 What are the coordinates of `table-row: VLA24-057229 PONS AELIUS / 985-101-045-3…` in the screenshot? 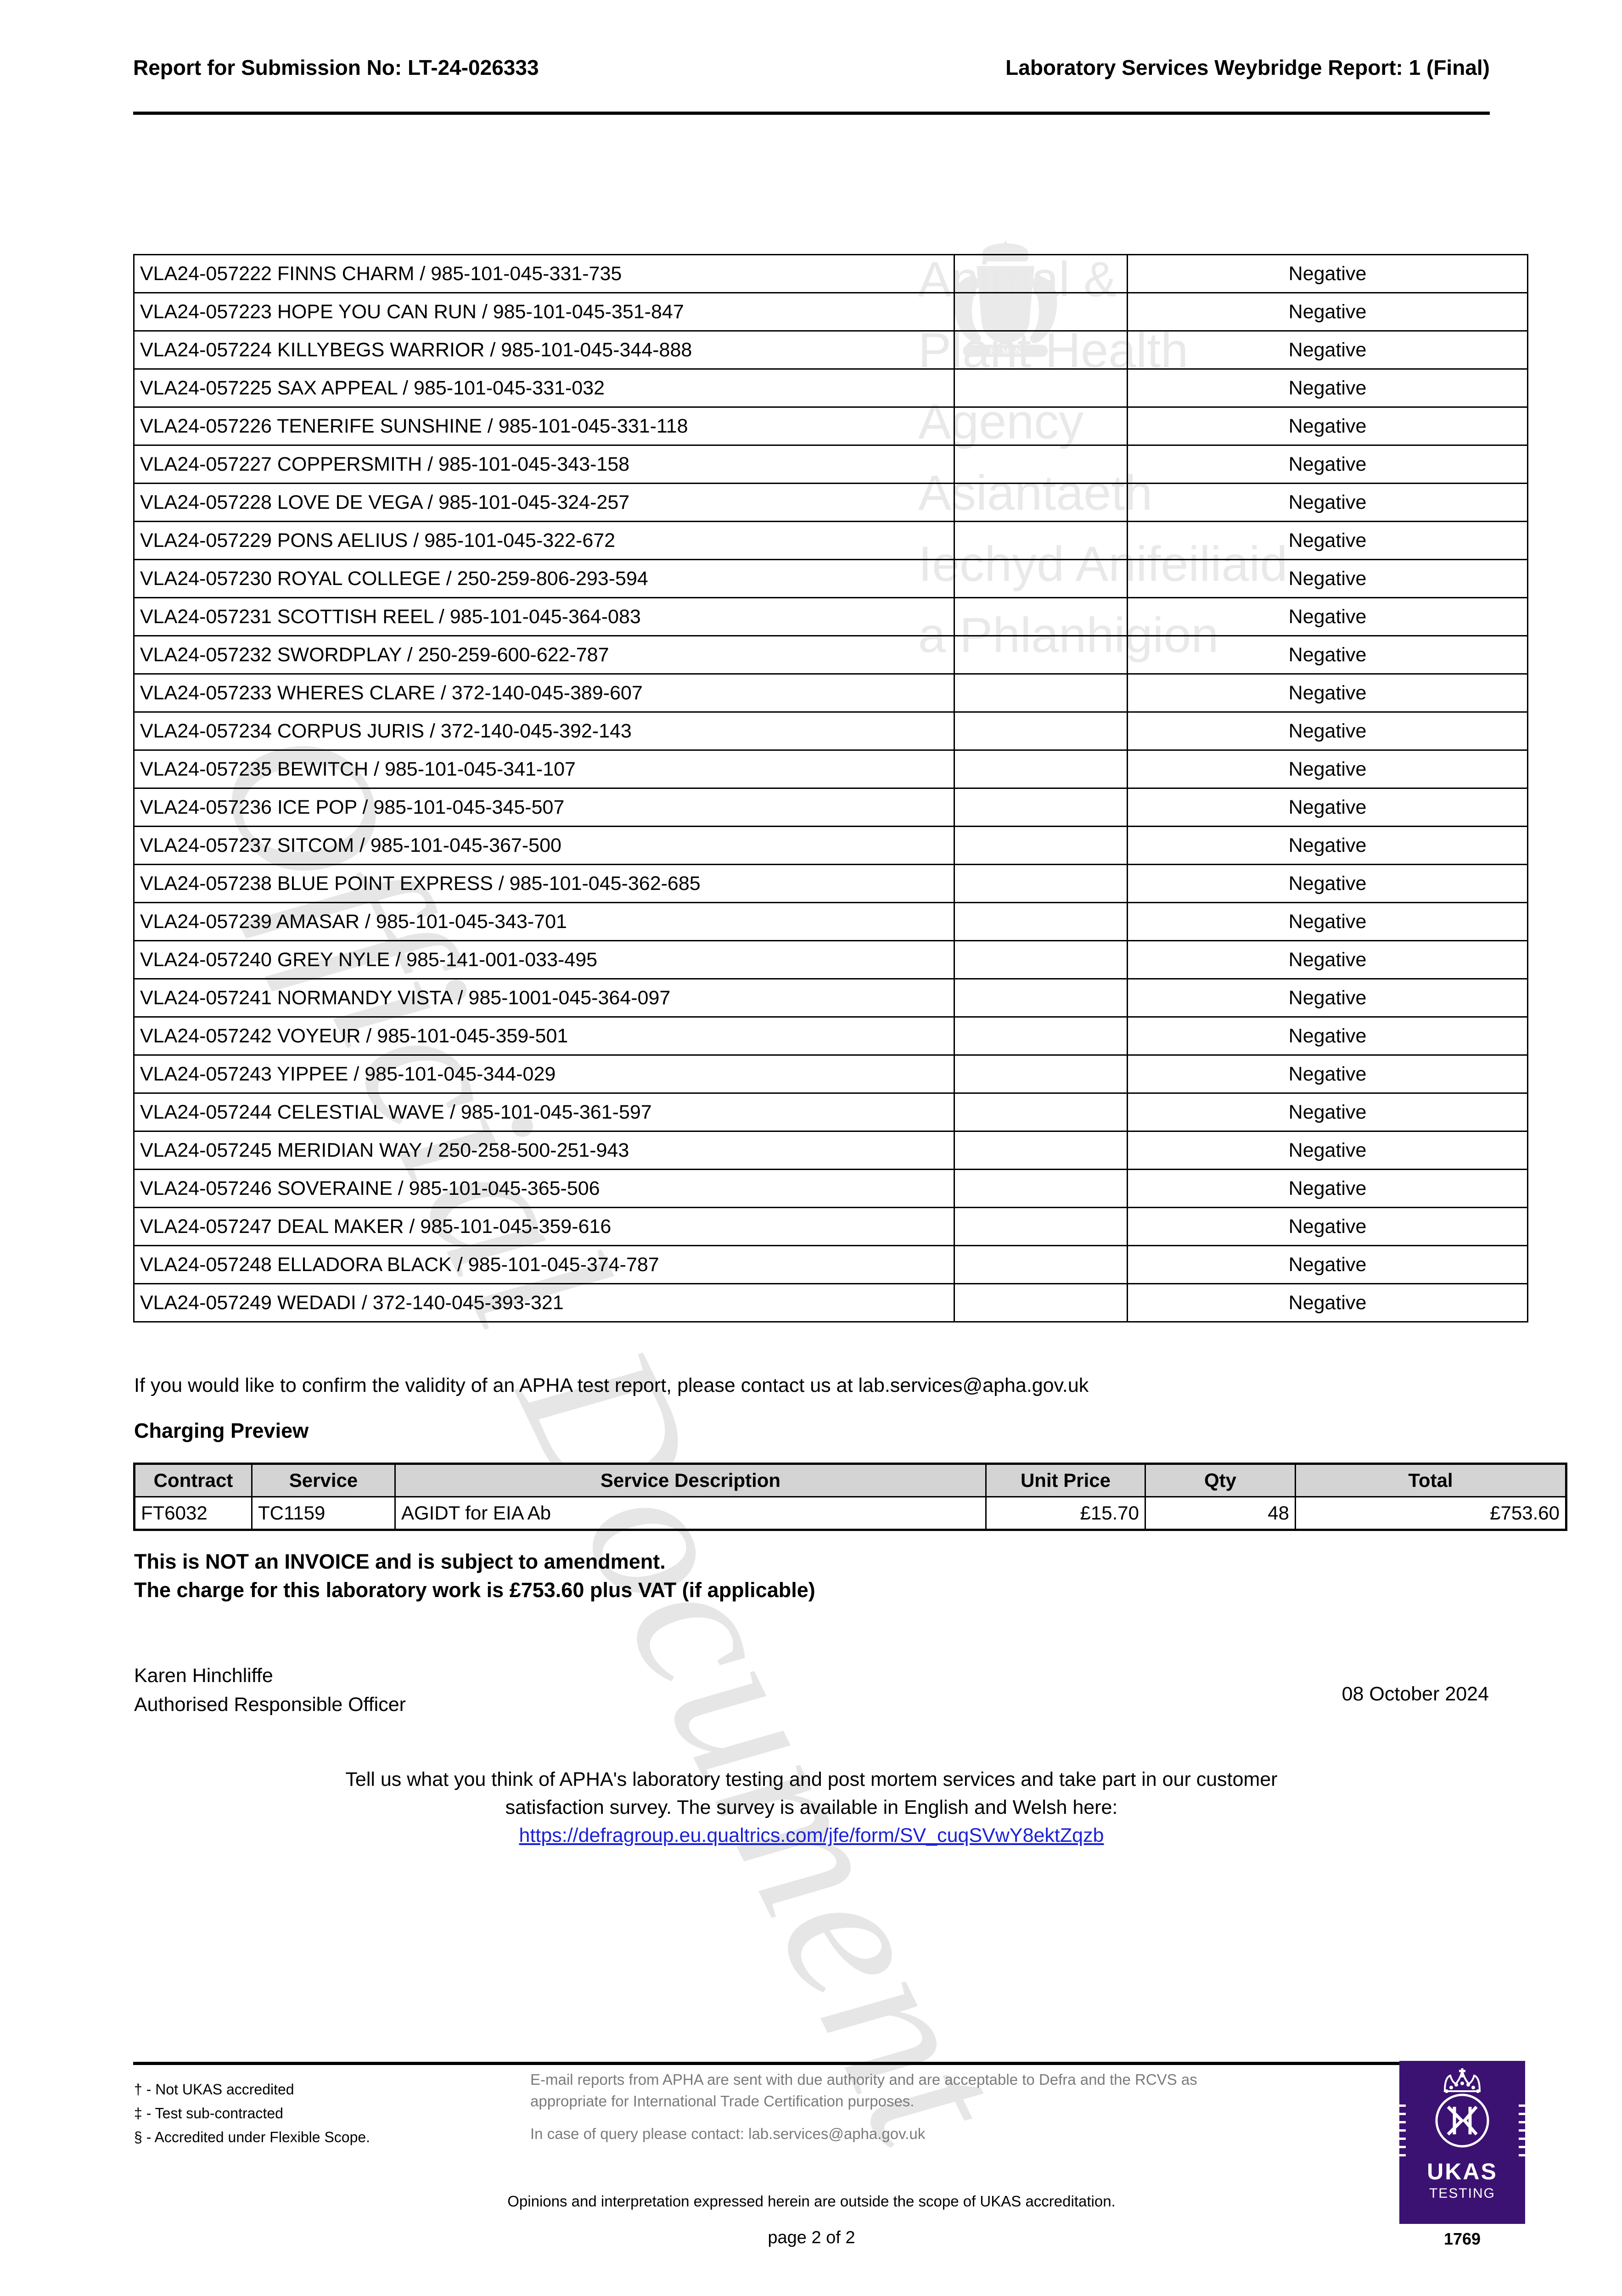 It's located at (830, 540).